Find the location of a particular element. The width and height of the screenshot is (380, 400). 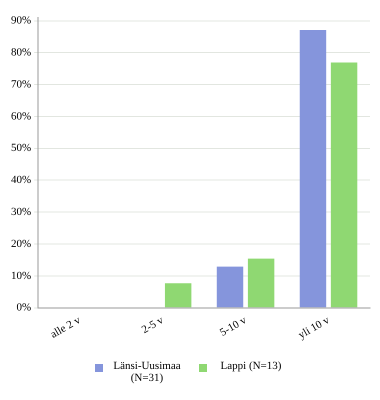

y-tick-label: 0% is located at coordinates (24, 308).